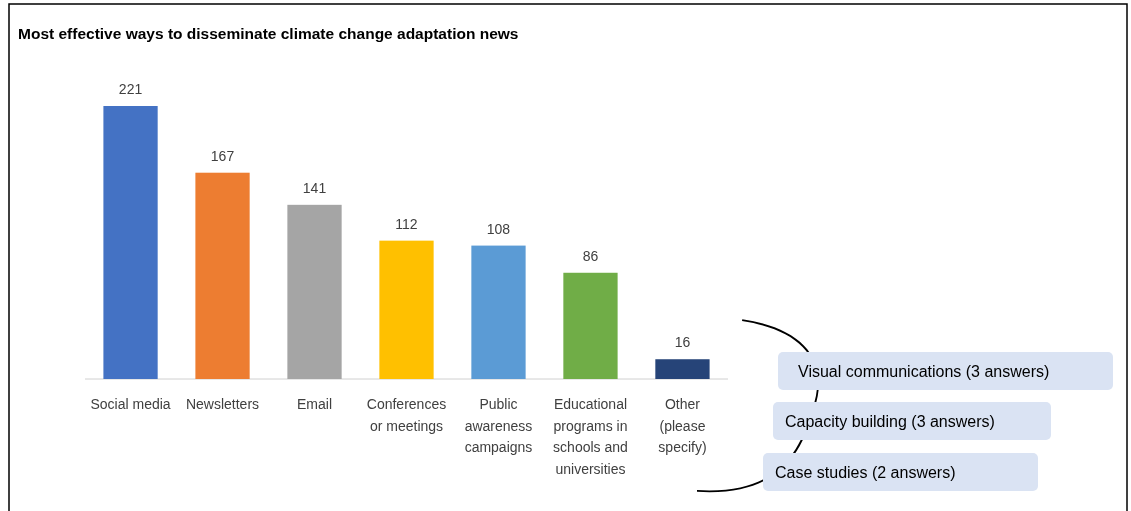  Describe the element at coordinates (498, 228) in the screenshot. I see `data-label: 108` at that location.